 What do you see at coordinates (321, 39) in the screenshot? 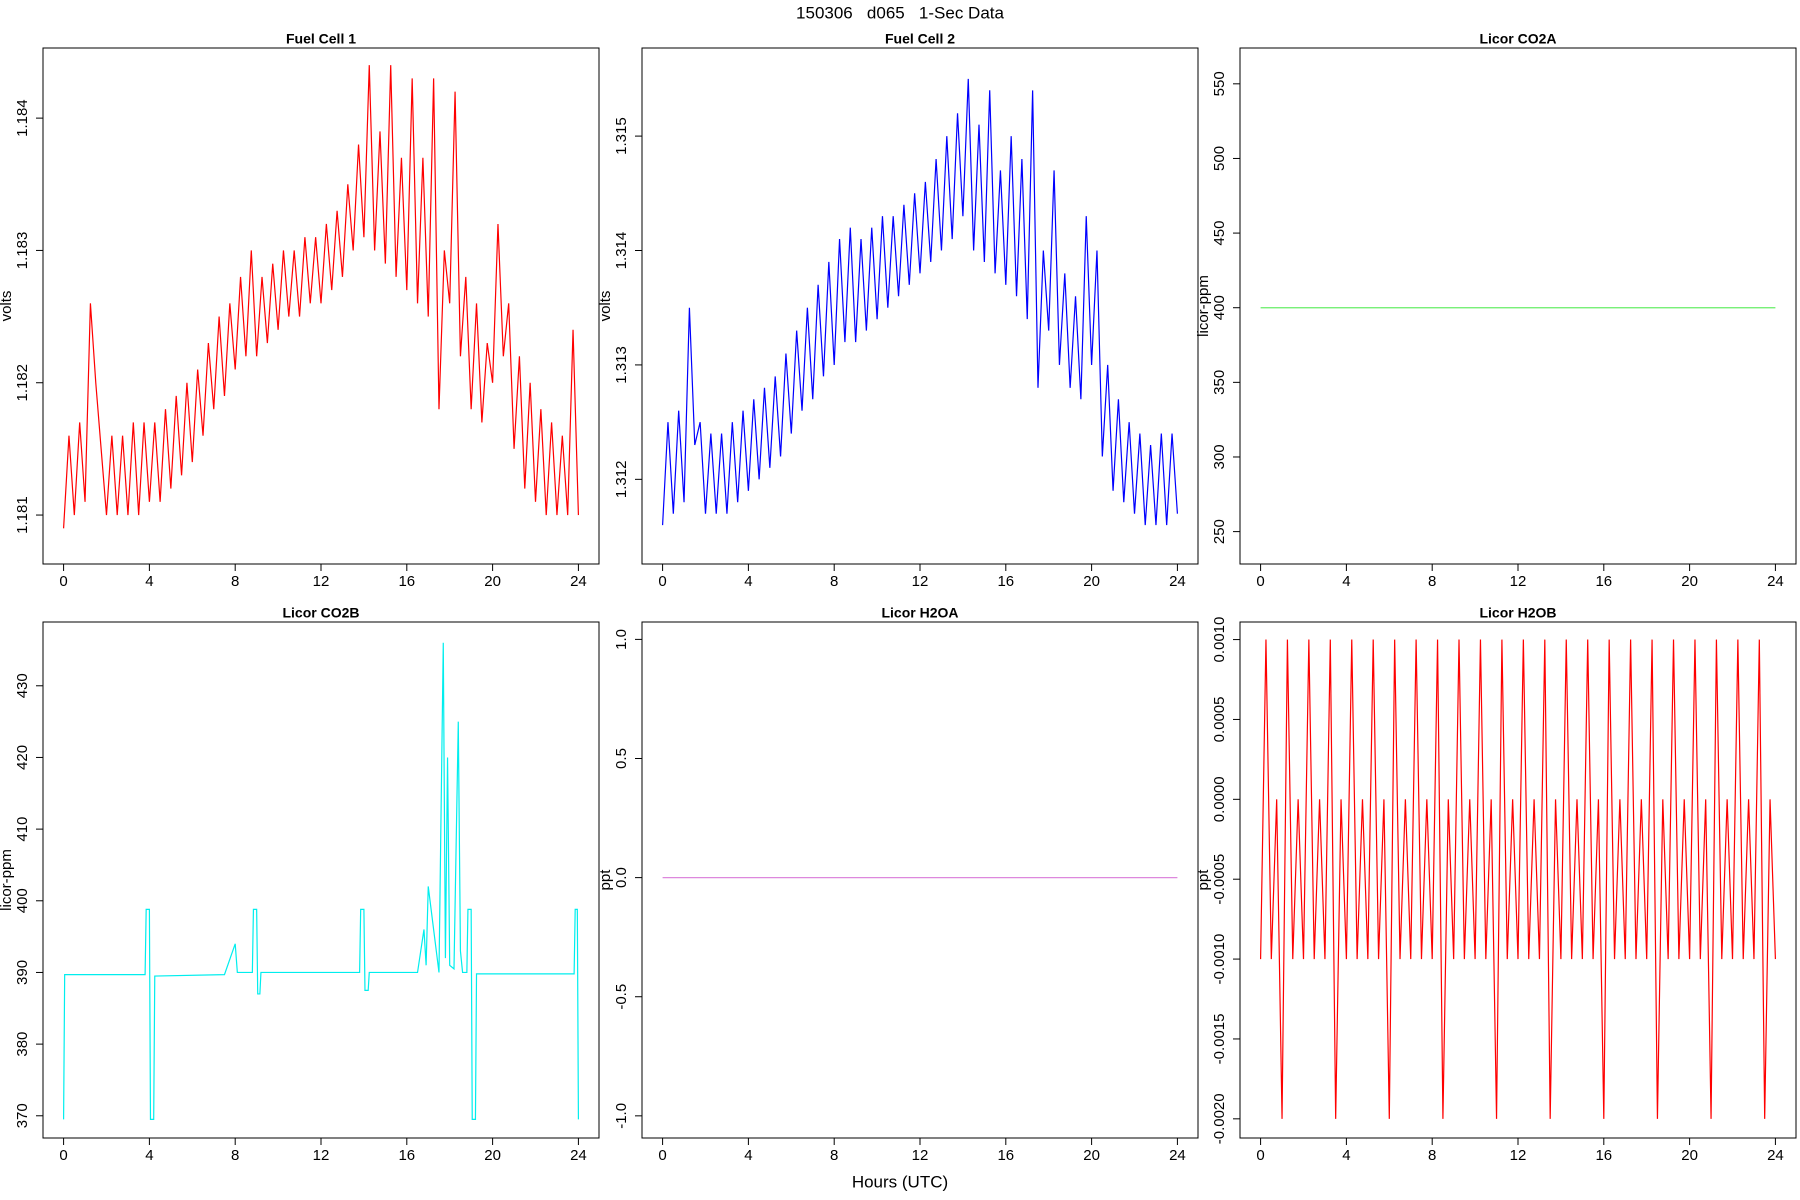
I see `panel-title: Fuel Cell 1` at bounding box center [321, 39].